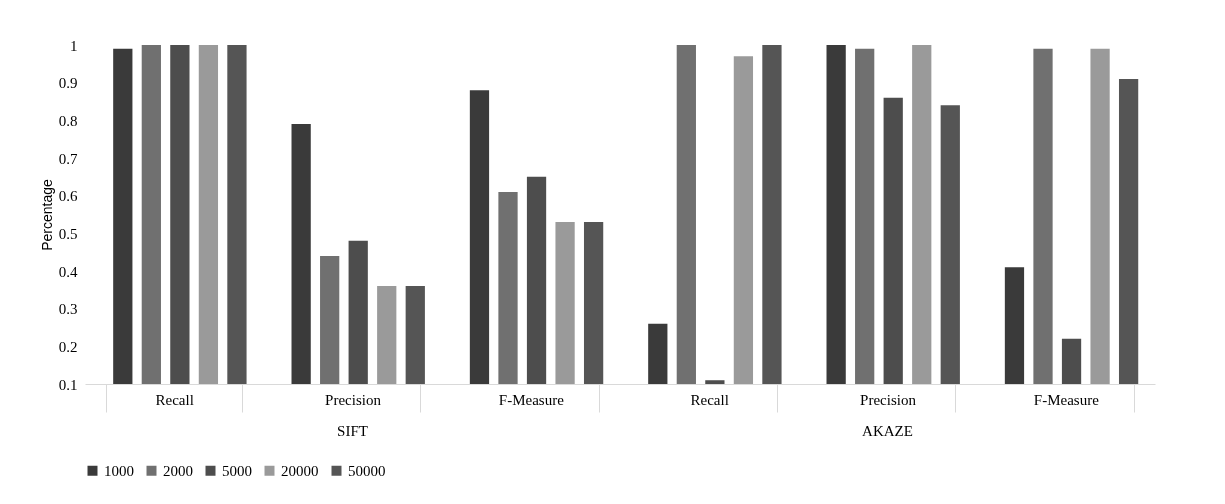 The image size is (1225, 504). I want to click on y-axis-title: Percentage, so click(46, 214).